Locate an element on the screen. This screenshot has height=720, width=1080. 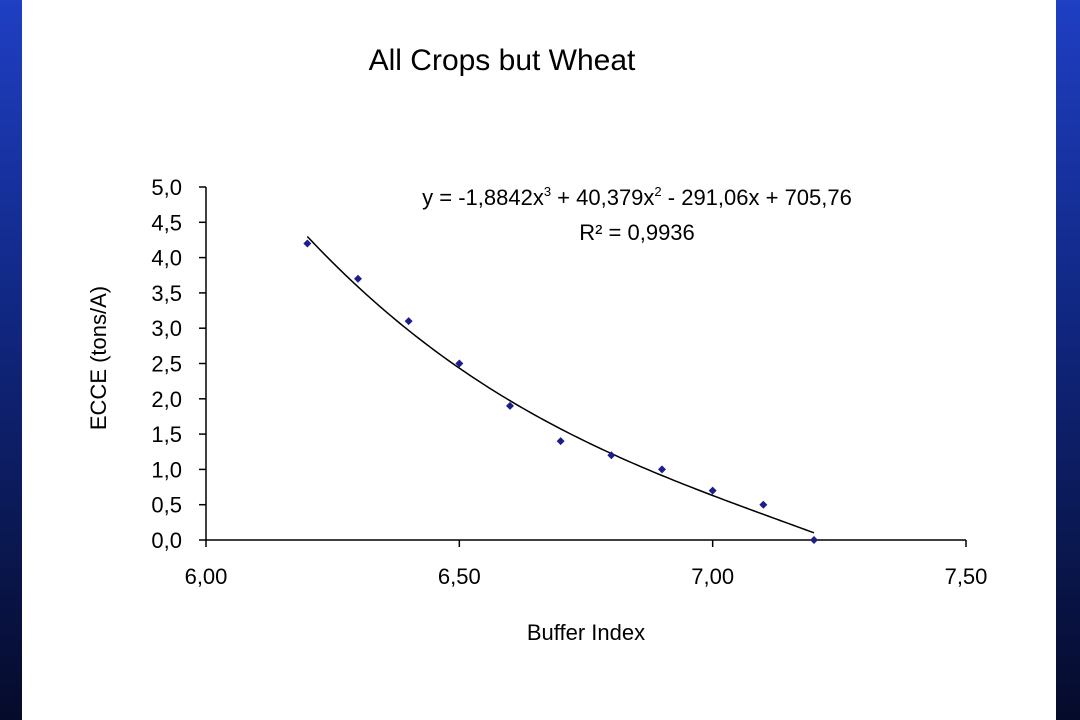
equation-prefix: y = -1,8842x is located at coordinates (483, 197).